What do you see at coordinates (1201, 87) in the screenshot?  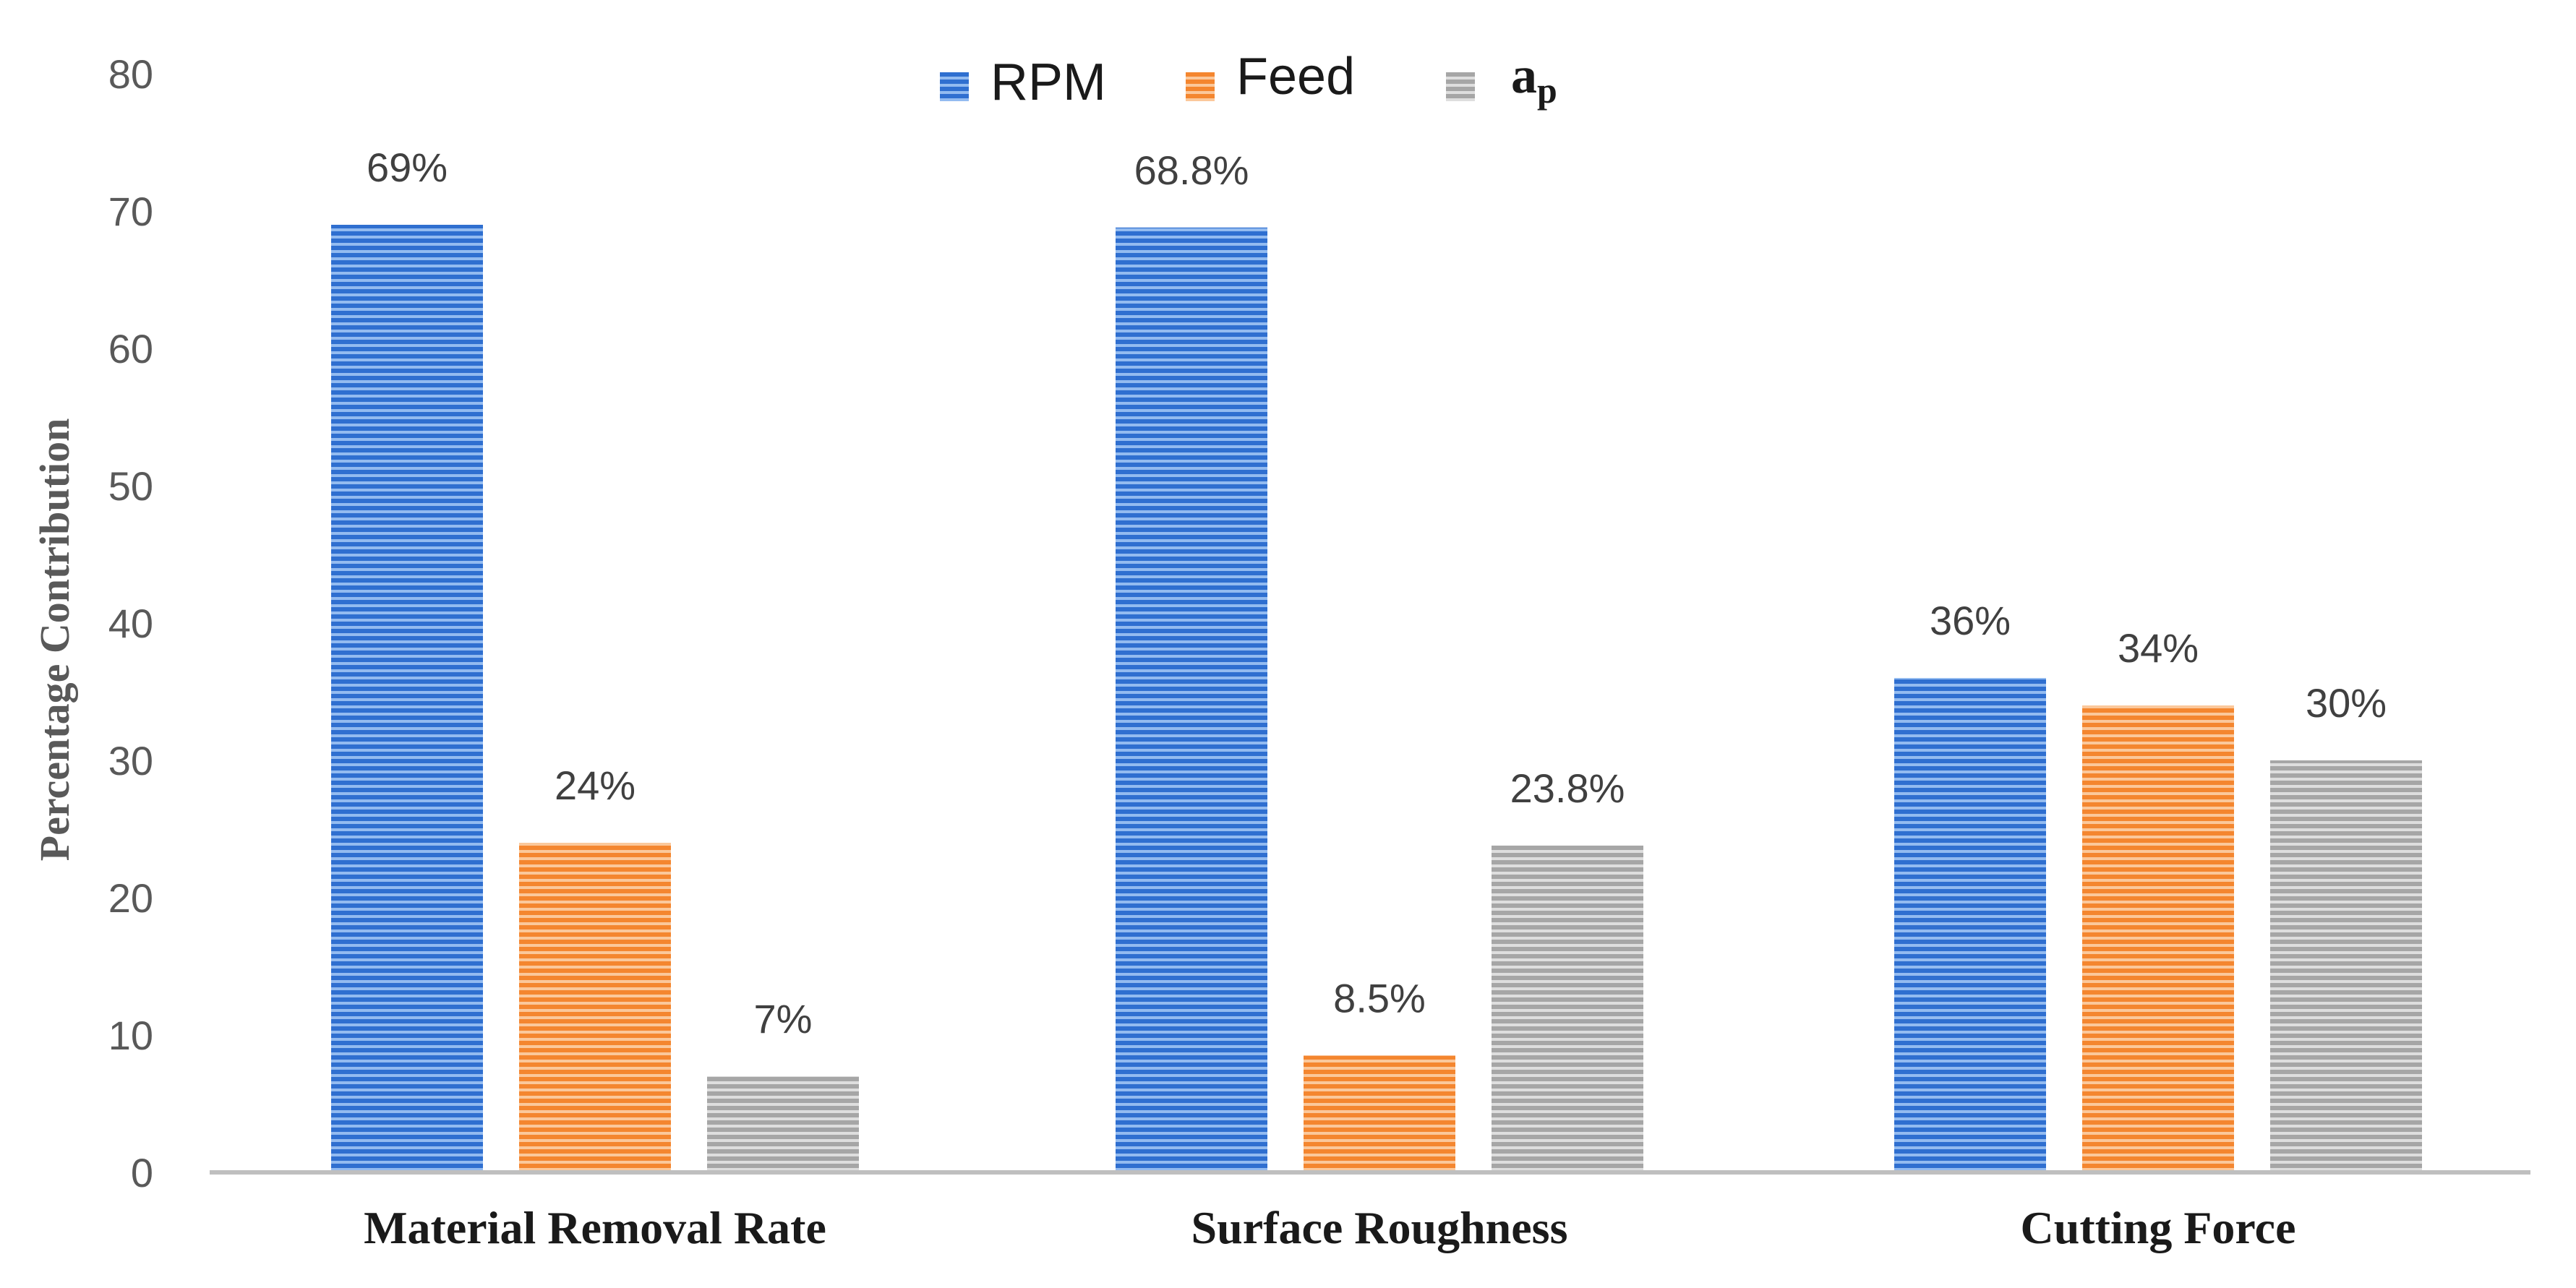 I see `legend-swatch-feed` at bounding box center [1201, 87].